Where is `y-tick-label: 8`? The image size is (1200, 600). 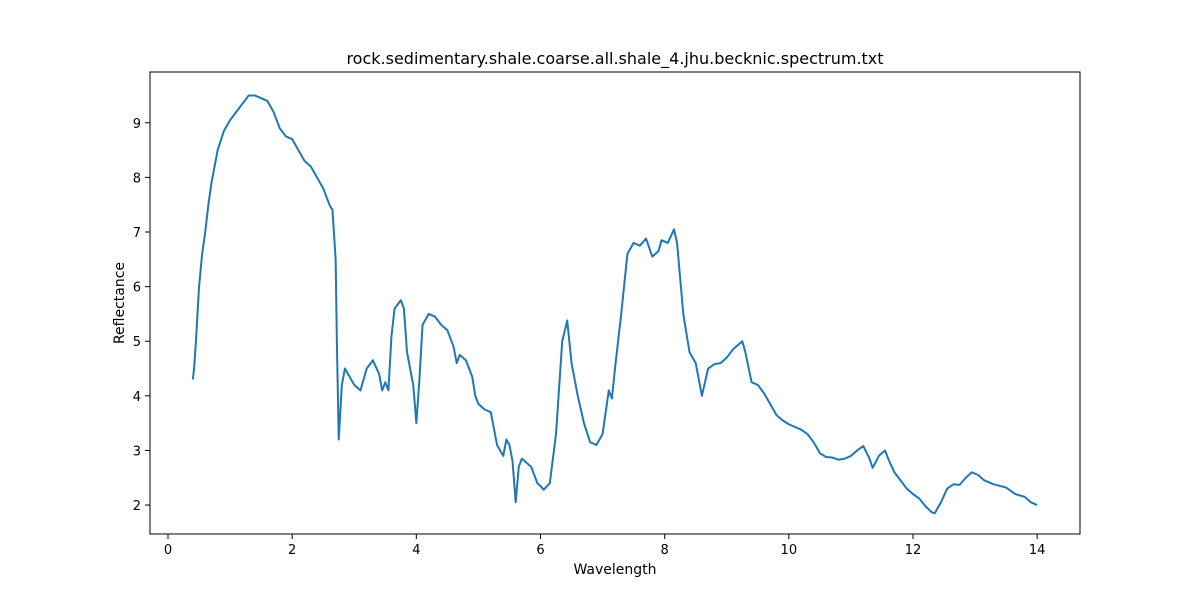 y-tick-label: 8 is located at coordinates (137, 178).